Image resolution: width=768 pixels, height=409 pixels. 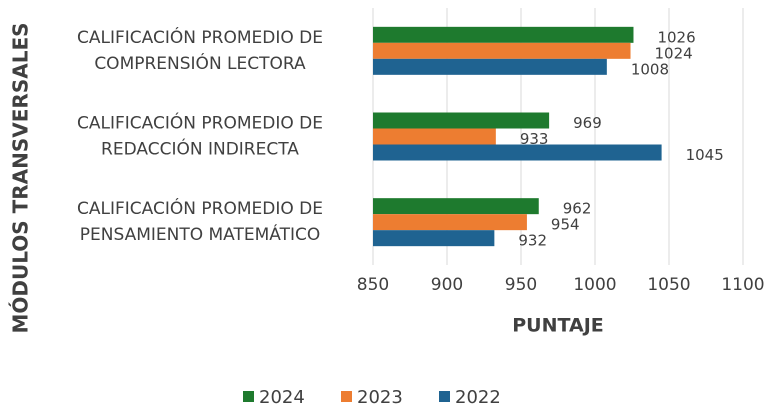 What do you see at coordinates (705, 155) in the screenshot?
I see `data-label: 1045` at bounding box center [705, 155].